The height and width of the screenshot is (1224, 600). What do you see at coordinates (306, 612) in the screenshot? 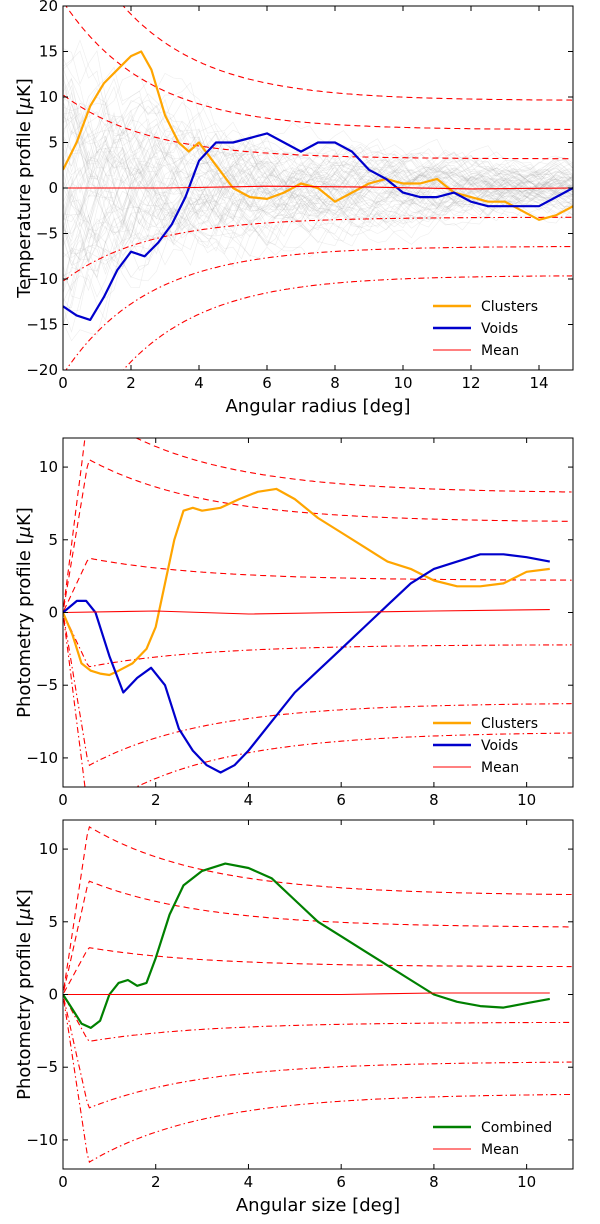
I see `series-line-mean` at bounding box center [306, 612].